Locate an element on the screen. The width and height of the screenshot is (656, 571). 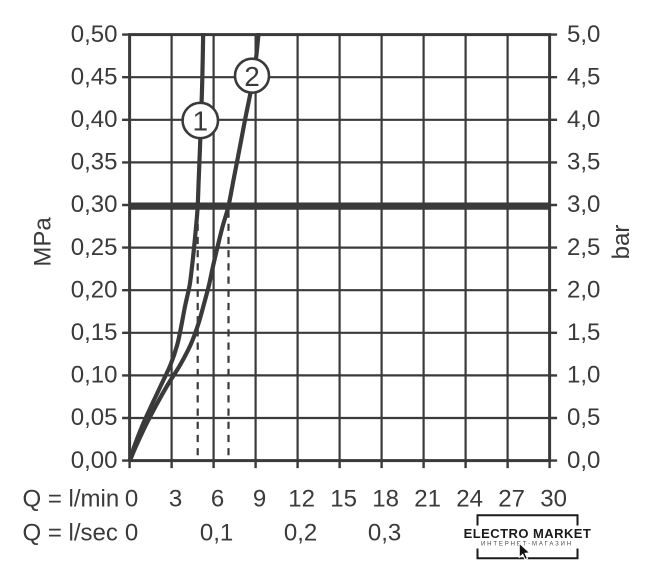
svg-text: MPa is located at coordinates (43, 242).